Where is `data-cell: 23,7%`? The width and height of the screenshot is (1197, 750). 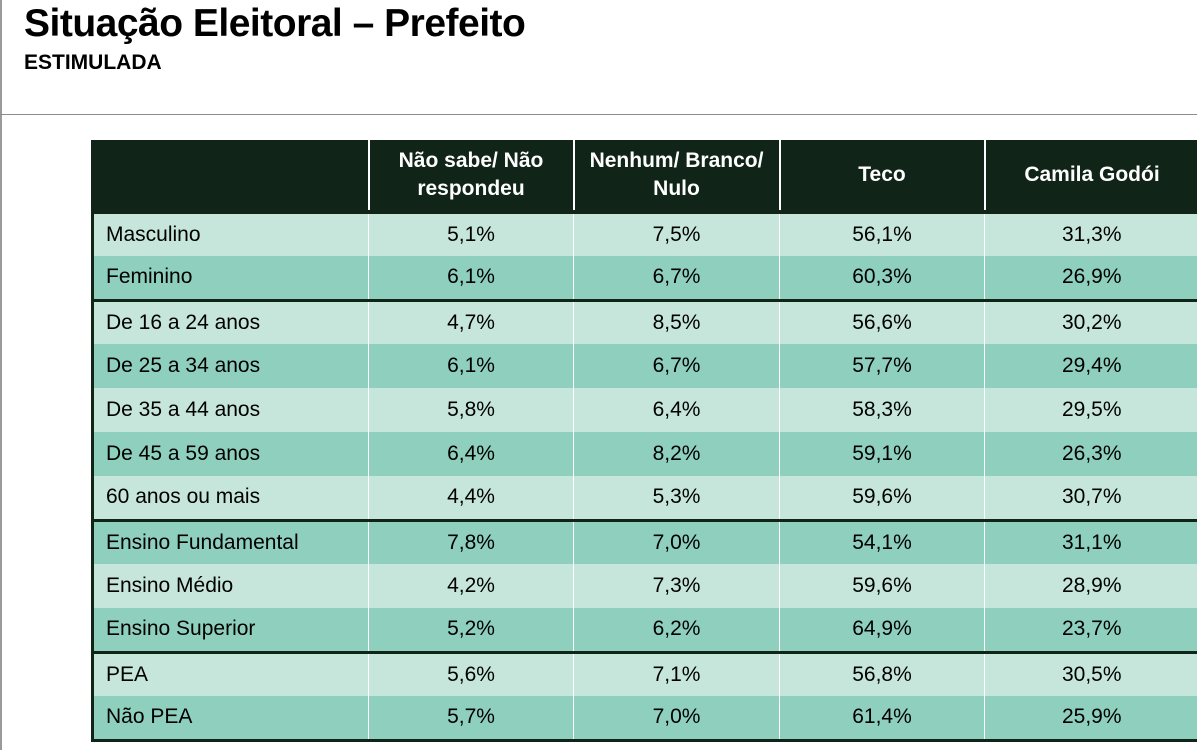
data-cell: 23,7% is located at coordinates (1090, 630).